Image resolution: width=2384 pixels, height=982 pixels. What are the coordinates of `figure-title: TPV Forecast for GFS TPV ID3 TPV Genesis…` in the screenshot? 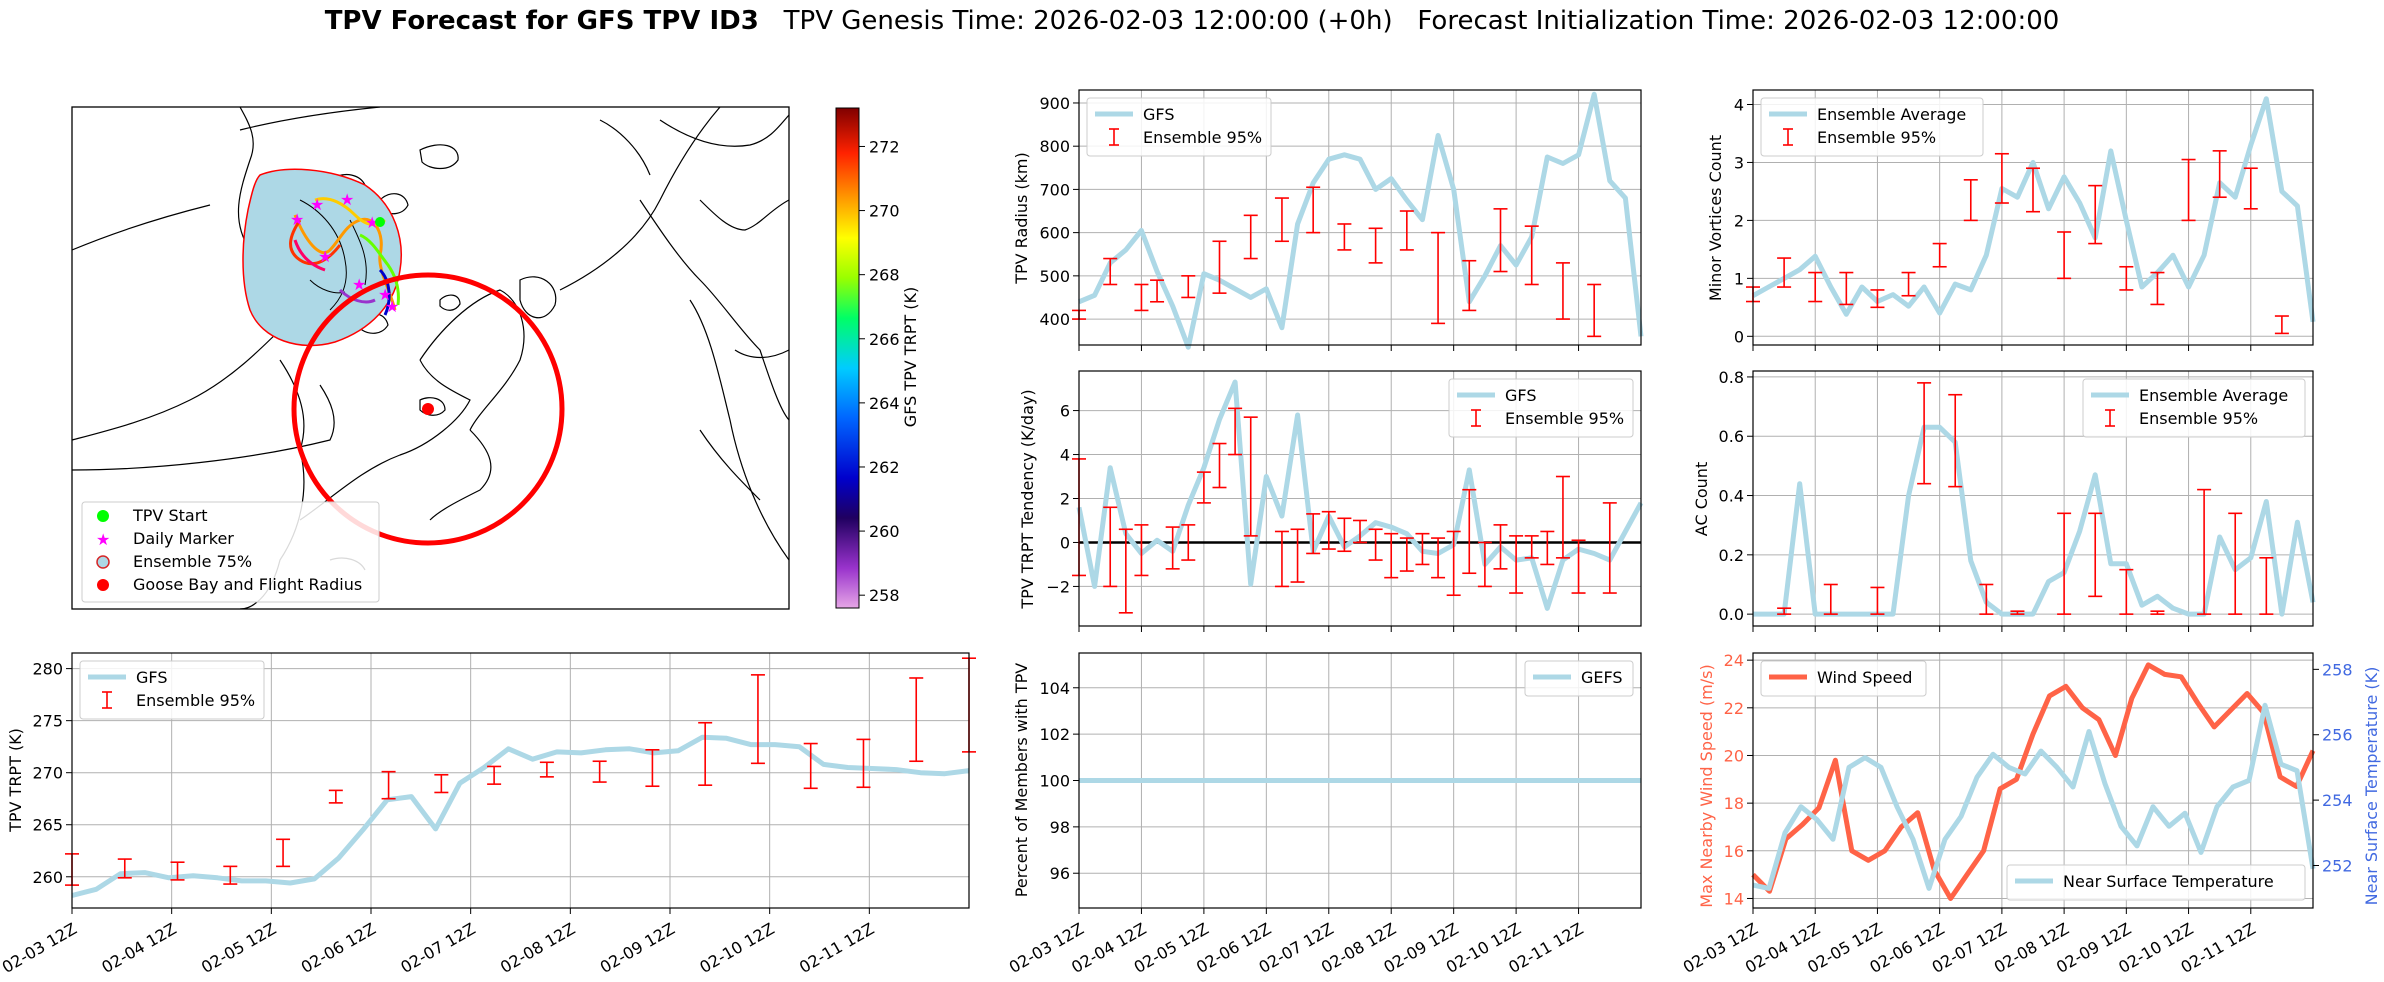 It's located at (1192, 21).